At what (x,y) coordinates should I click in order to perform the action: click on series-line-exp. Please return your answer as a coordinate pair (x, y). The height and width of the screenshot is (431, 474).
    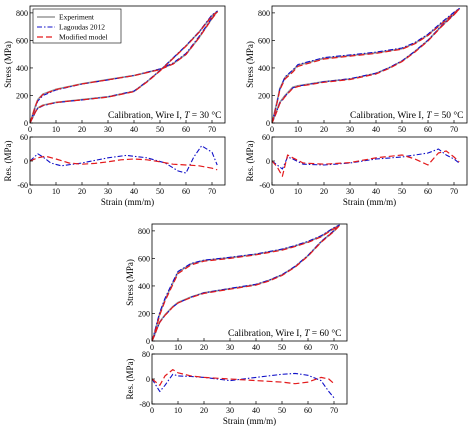
    Looking at the image, I should click on (246, 282).